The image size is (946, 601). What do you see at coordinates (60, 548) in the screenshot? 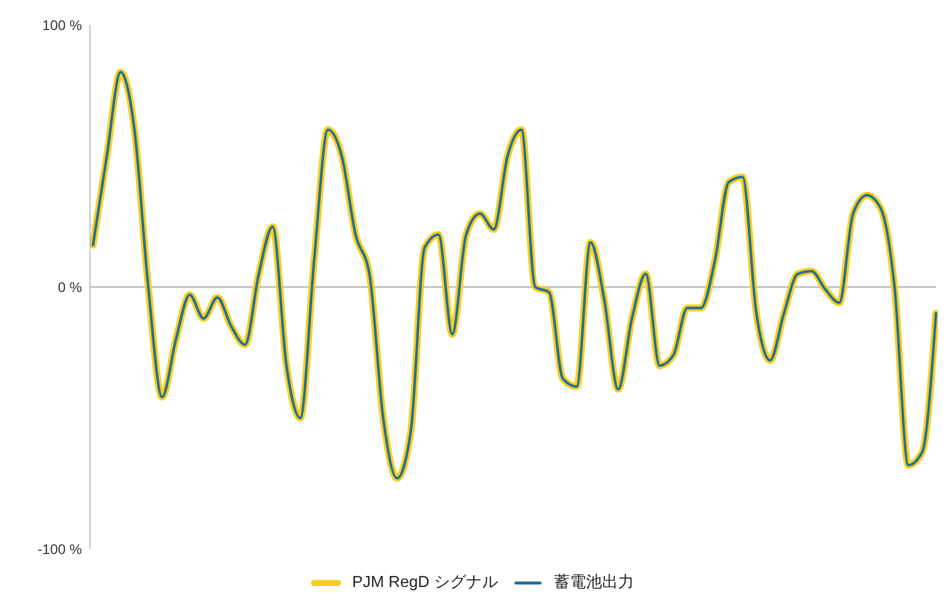
I see `y-tick-label: -100 %` at bounding box center [60, 548].